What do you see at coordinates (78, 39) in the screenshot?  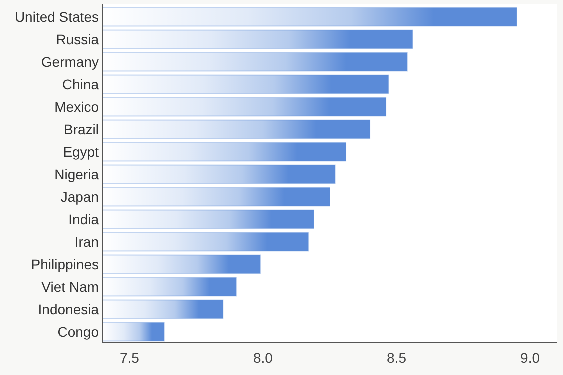 I see `y-tick-label: Russia` at bounding box center [78, 39].